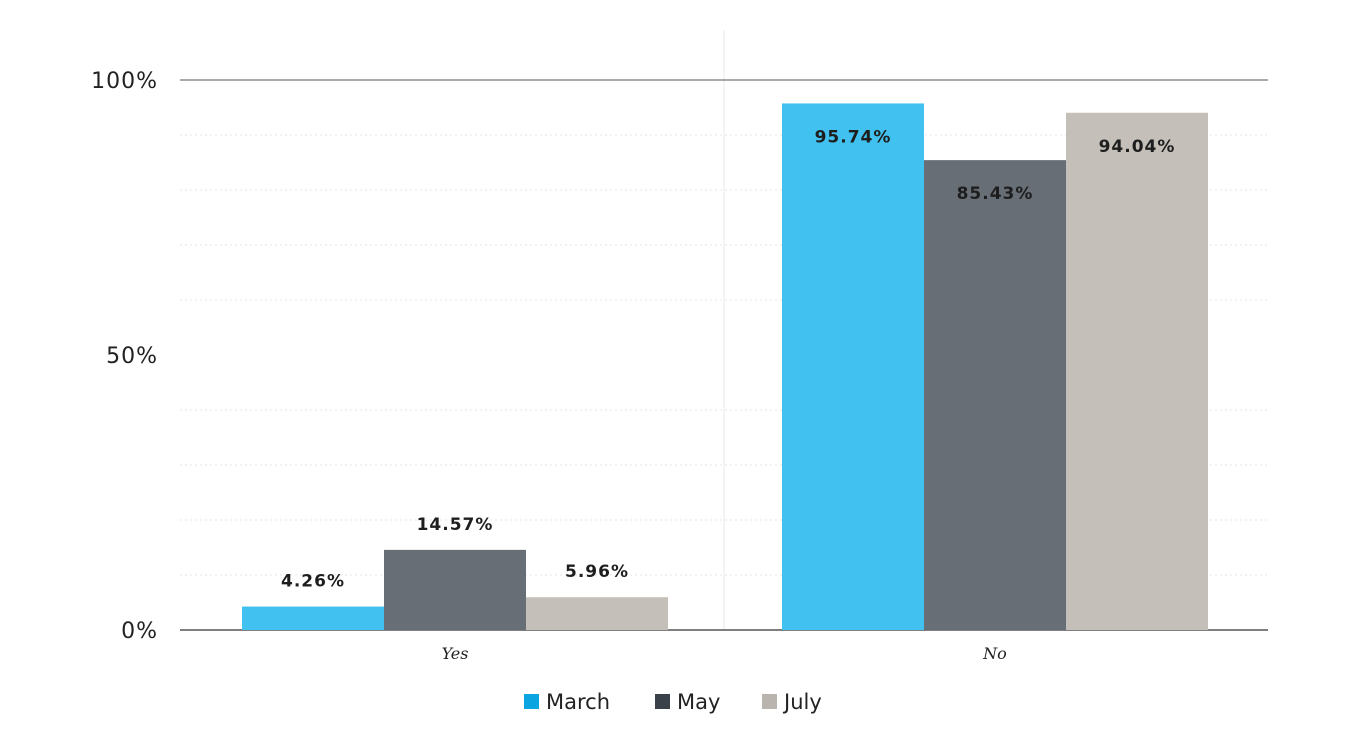 This screenshot has width=1355, height=751. Describe the element at coordinates (995, 194) in the screenshot. I see `data-label: 85.43%` at that location.